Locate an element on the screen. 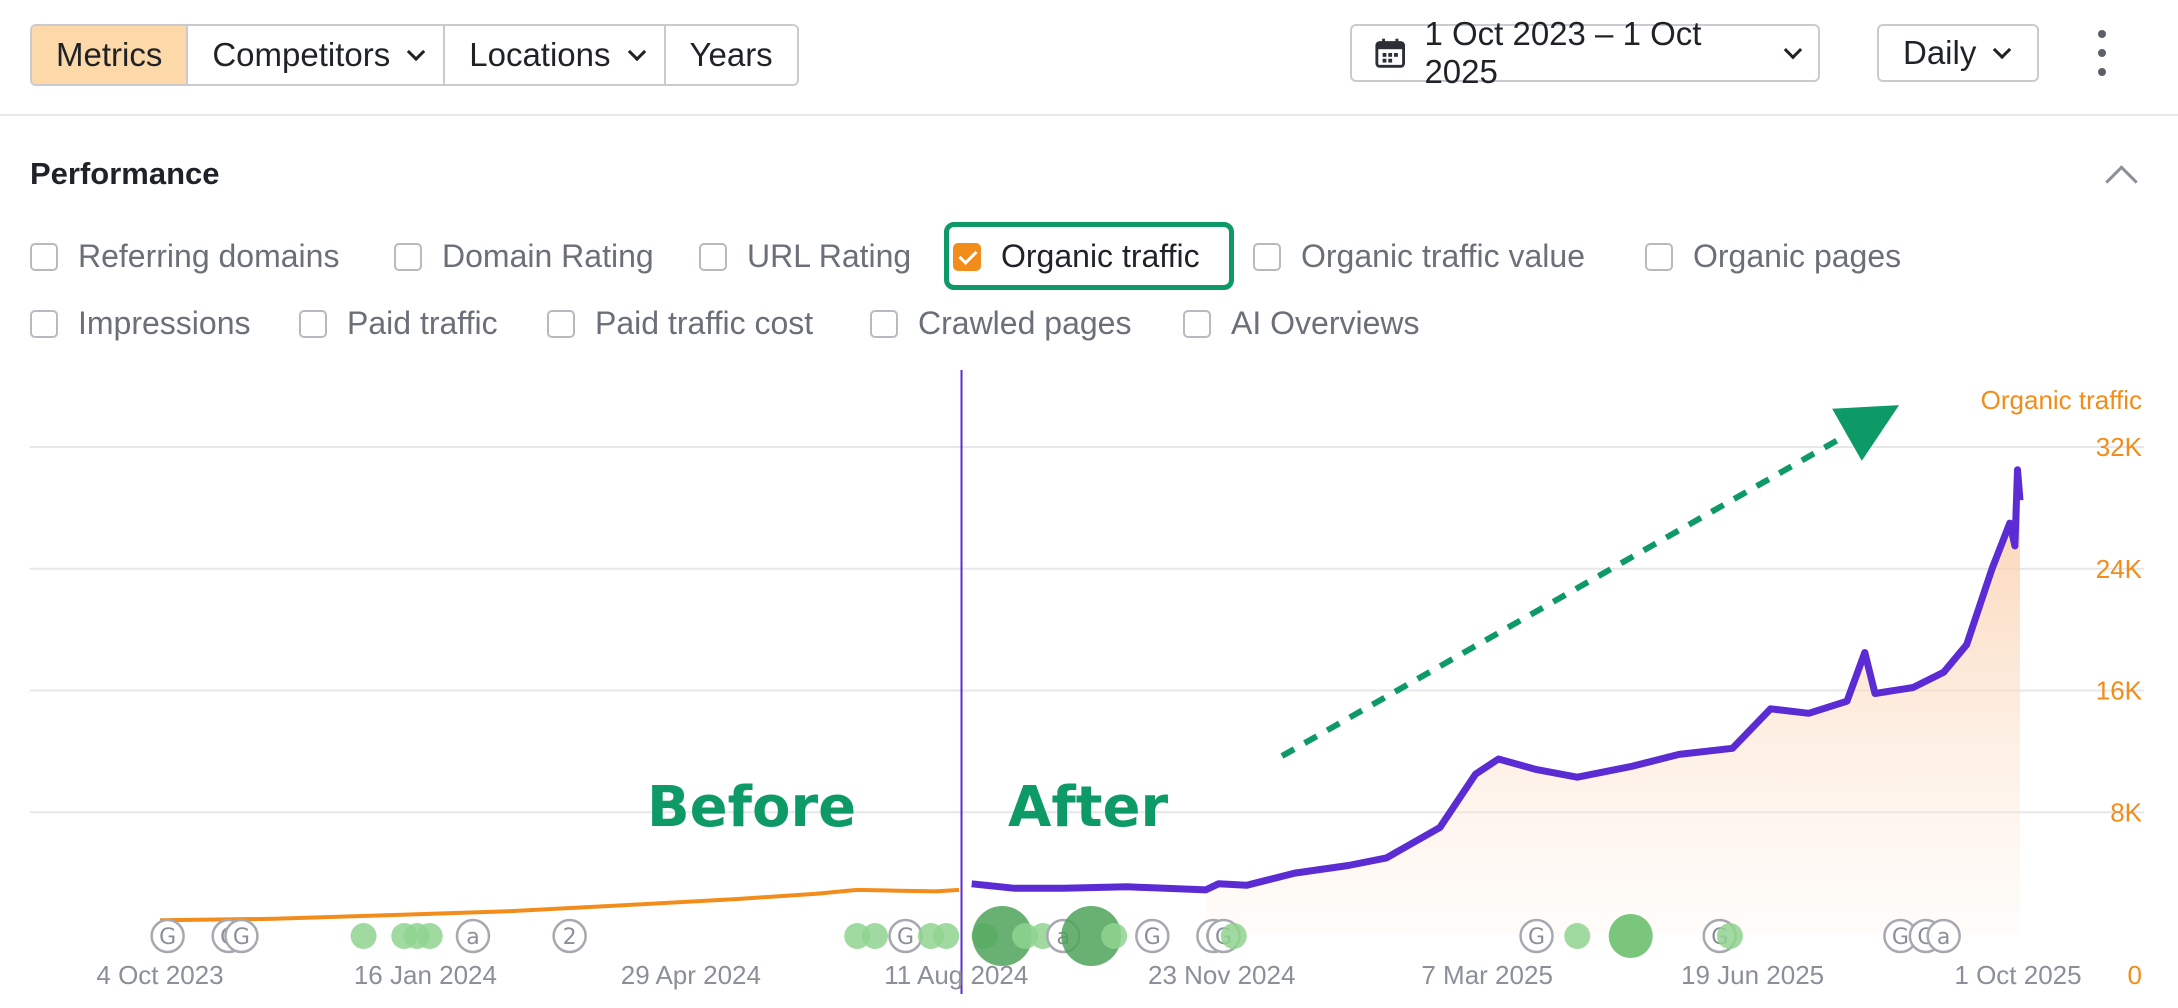 Image resolution: width=2178 pixels, height=1008 pixels. metric-paid-traffic-cost: Paid traffic cost is located at coordinates (680, 323).